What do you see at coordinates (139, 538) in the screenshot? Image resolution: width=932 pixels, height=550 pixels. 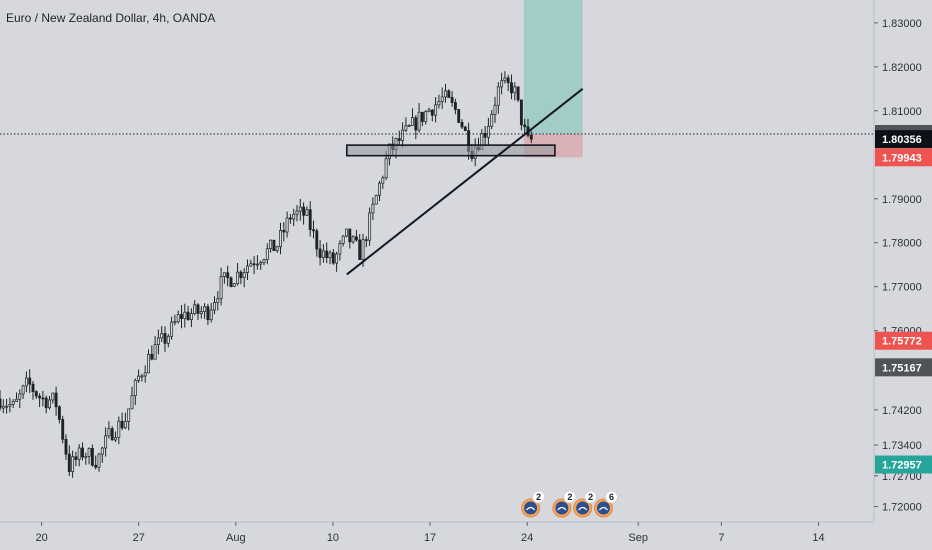 I see `time-tick-label: 27` at bounding box center [139, 538].